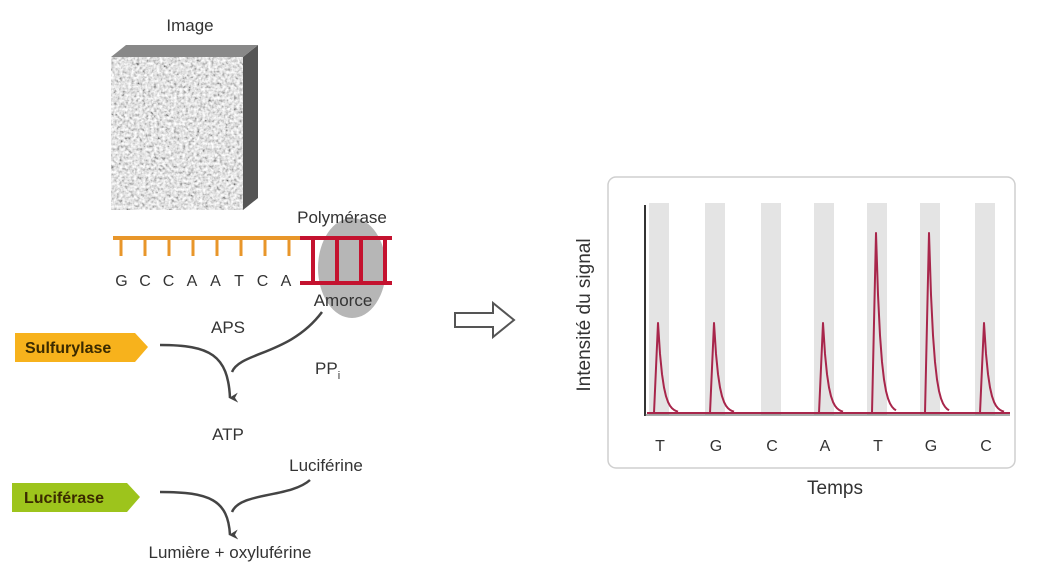 The width and height of the screenshot is (1046, 569). I want to click on luciferase-tag, so click(76, 497).